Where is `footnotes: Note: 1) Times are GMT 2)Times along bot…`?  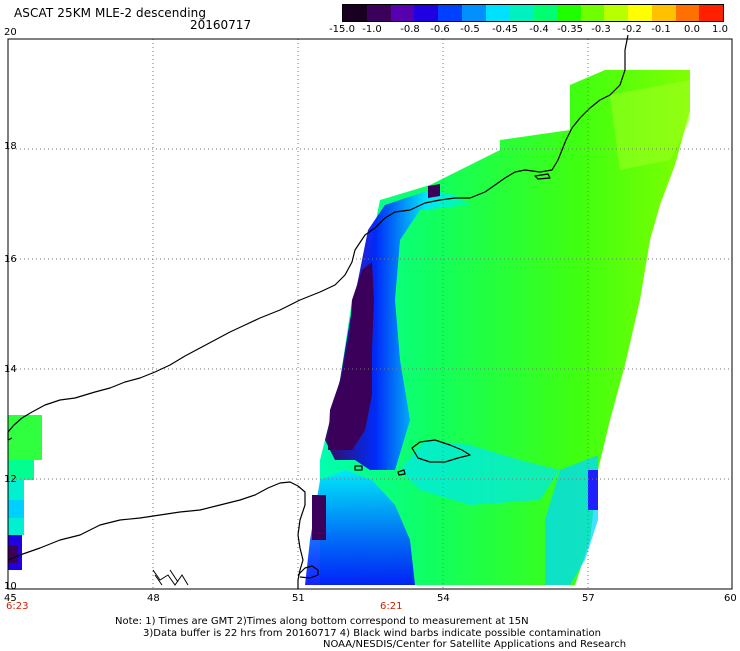 footnotes: Note: 1) Times are GMT 2)Times along bot… is located at coordinates (370, 633).